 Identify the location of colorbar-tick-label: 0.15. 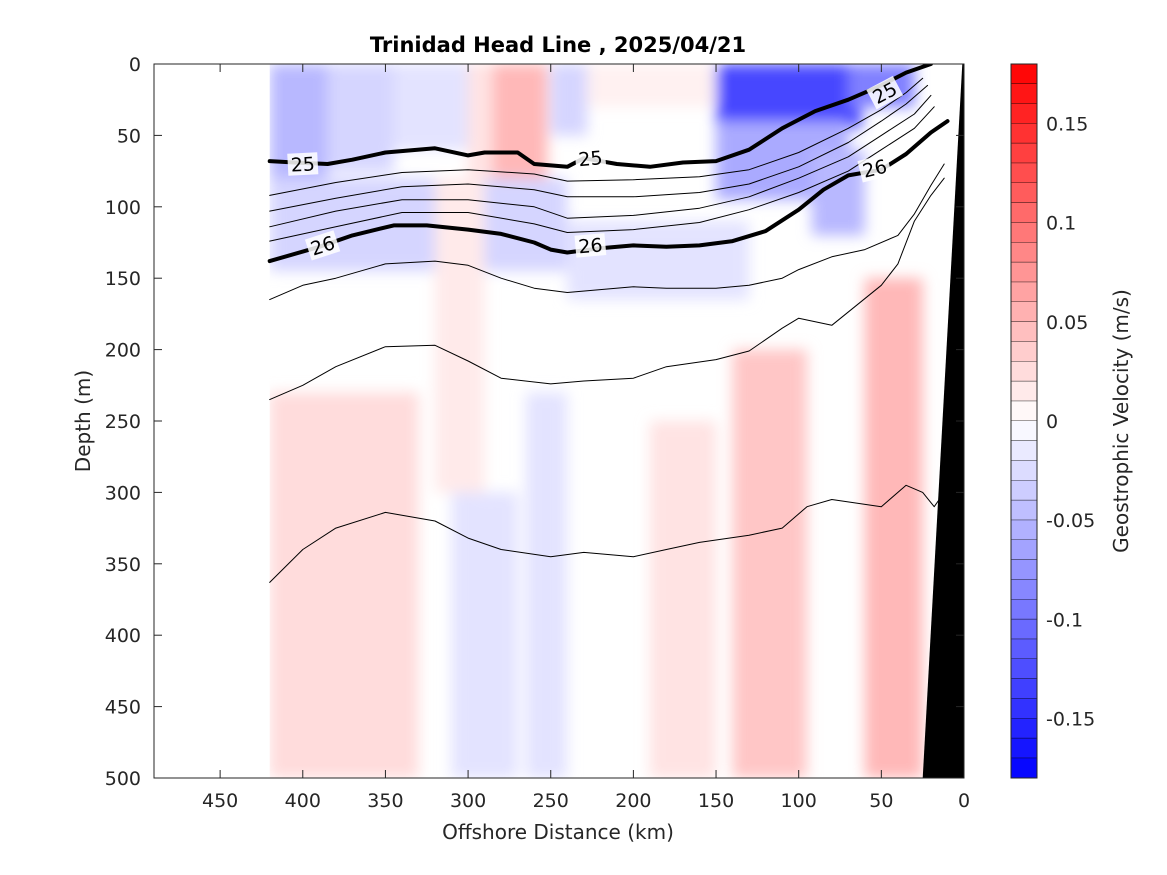
(1067, 125).